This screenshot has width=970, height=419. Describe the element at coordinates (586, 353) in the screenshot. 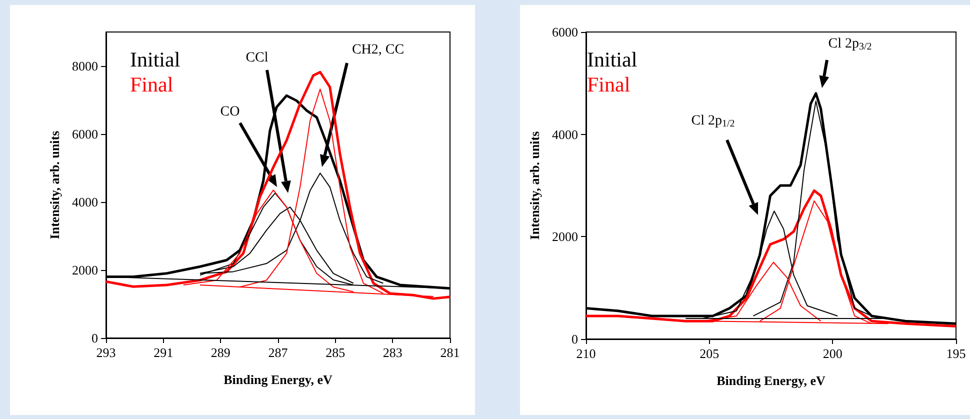

I see `x-tick-label: 210` at that location.